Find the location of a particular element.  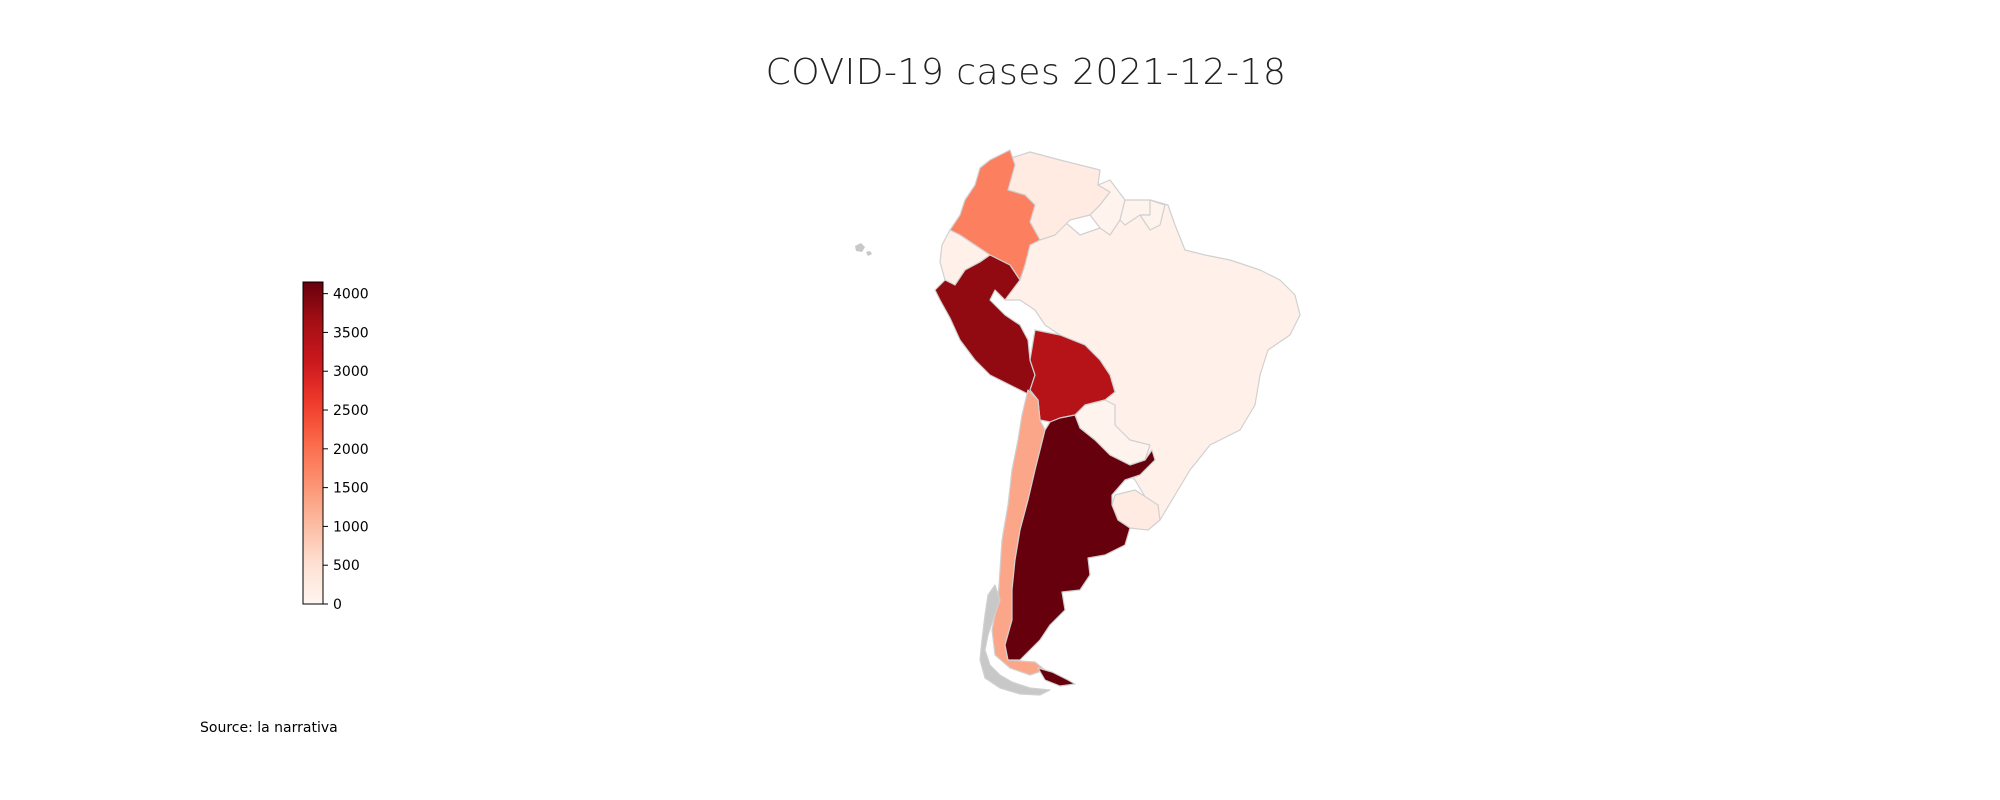

colorbar-tick-label: 3500 is located at coordinates (351, 333).